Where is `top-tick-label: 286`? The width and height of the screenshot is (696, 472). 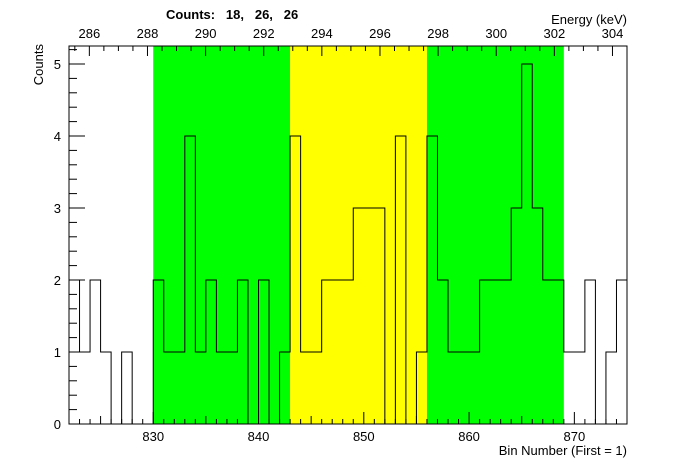 top-tick-label: 286 is located at coordinates (89, 33).